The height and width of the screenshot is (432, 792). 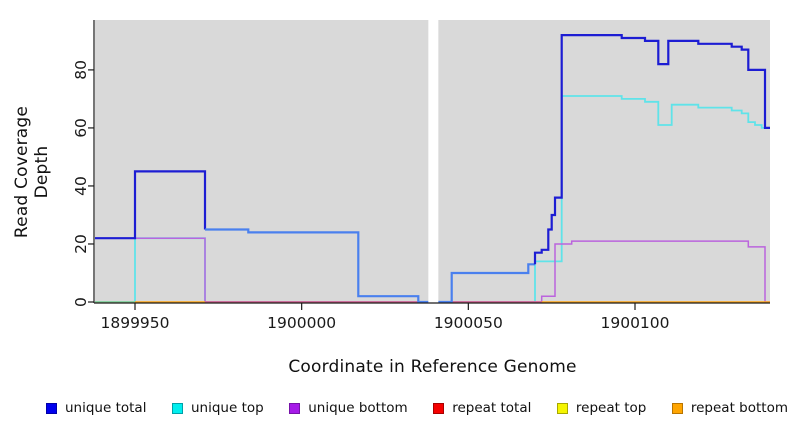 What do you see at coordinates (32, 172) in the screenshot?
I see `y-axis-title: Read Coverage Depth` at bounding box center [32, 172].